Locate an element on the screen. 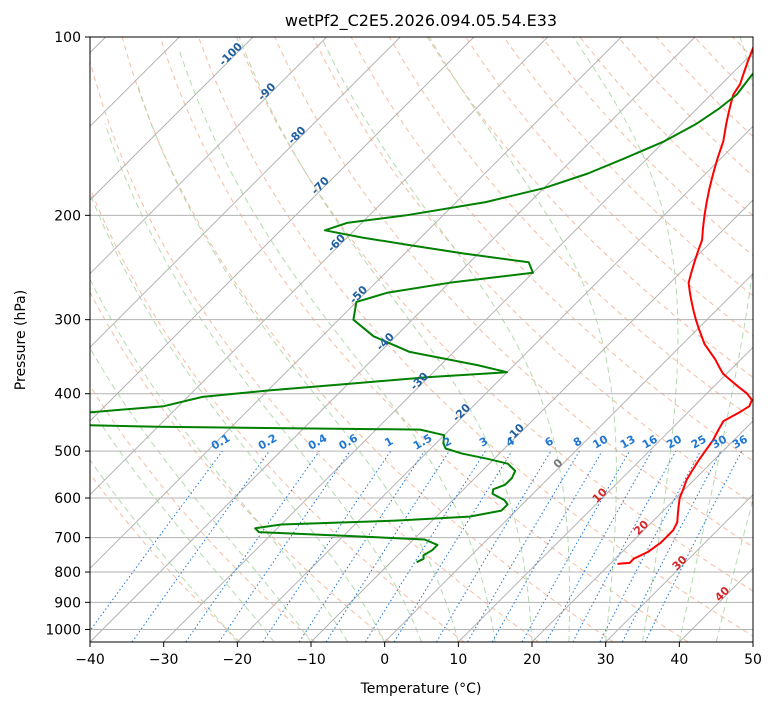 The image size is (775, 708). temperature-profile-line is located at coordinates (685, 305).